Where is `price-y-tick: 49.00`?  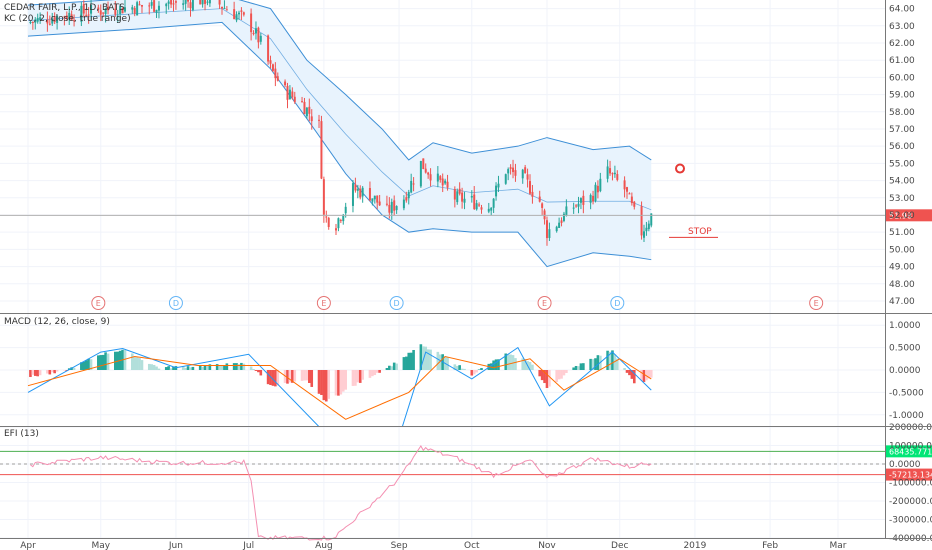 price-y-tick: 49.00 is located at coordinates (902, 268).